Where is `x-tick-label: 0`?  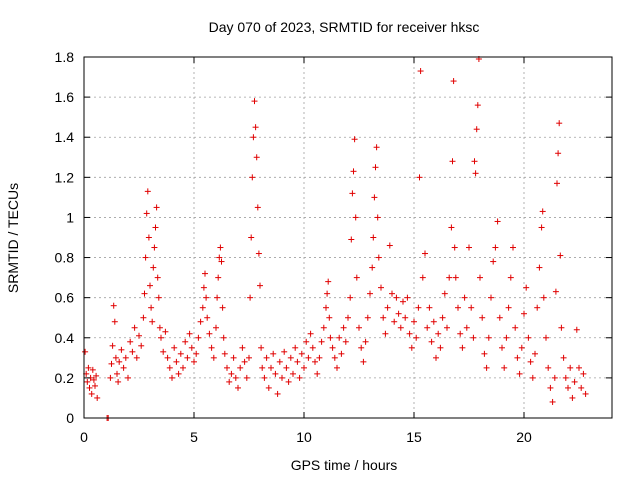
x-tick-label: 0 is located at coordinates (84, 437).